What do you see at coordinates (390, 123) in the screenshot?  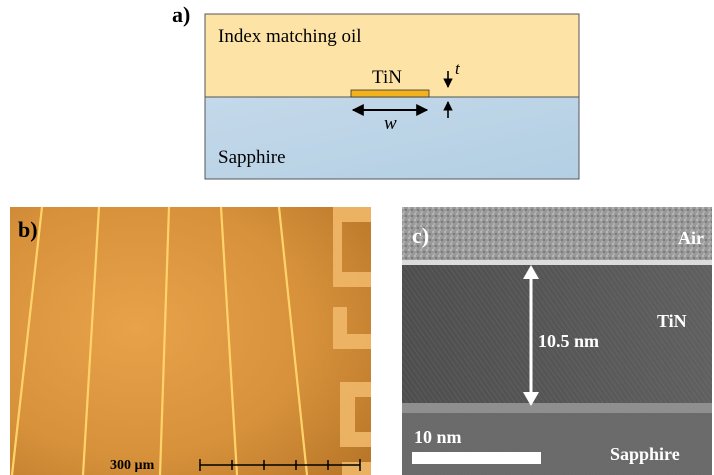 I see `width-symbol: w` at bounding box center [390, 123].